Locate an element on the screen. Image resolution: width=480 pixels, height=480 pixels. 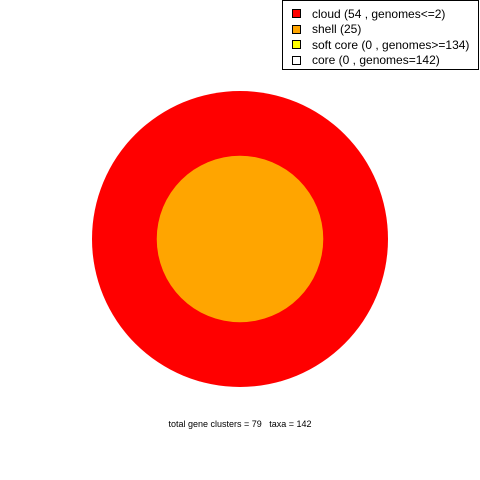
chart-caption: total gene clusters = 79 taxa = 142 is located at coordinates (240, 424).